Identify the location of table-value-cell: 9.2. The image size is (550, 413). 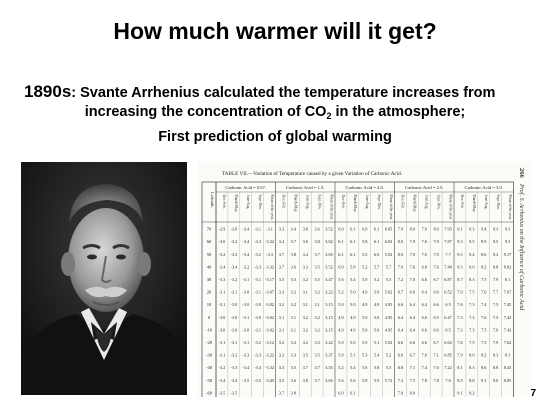
(495, 254).